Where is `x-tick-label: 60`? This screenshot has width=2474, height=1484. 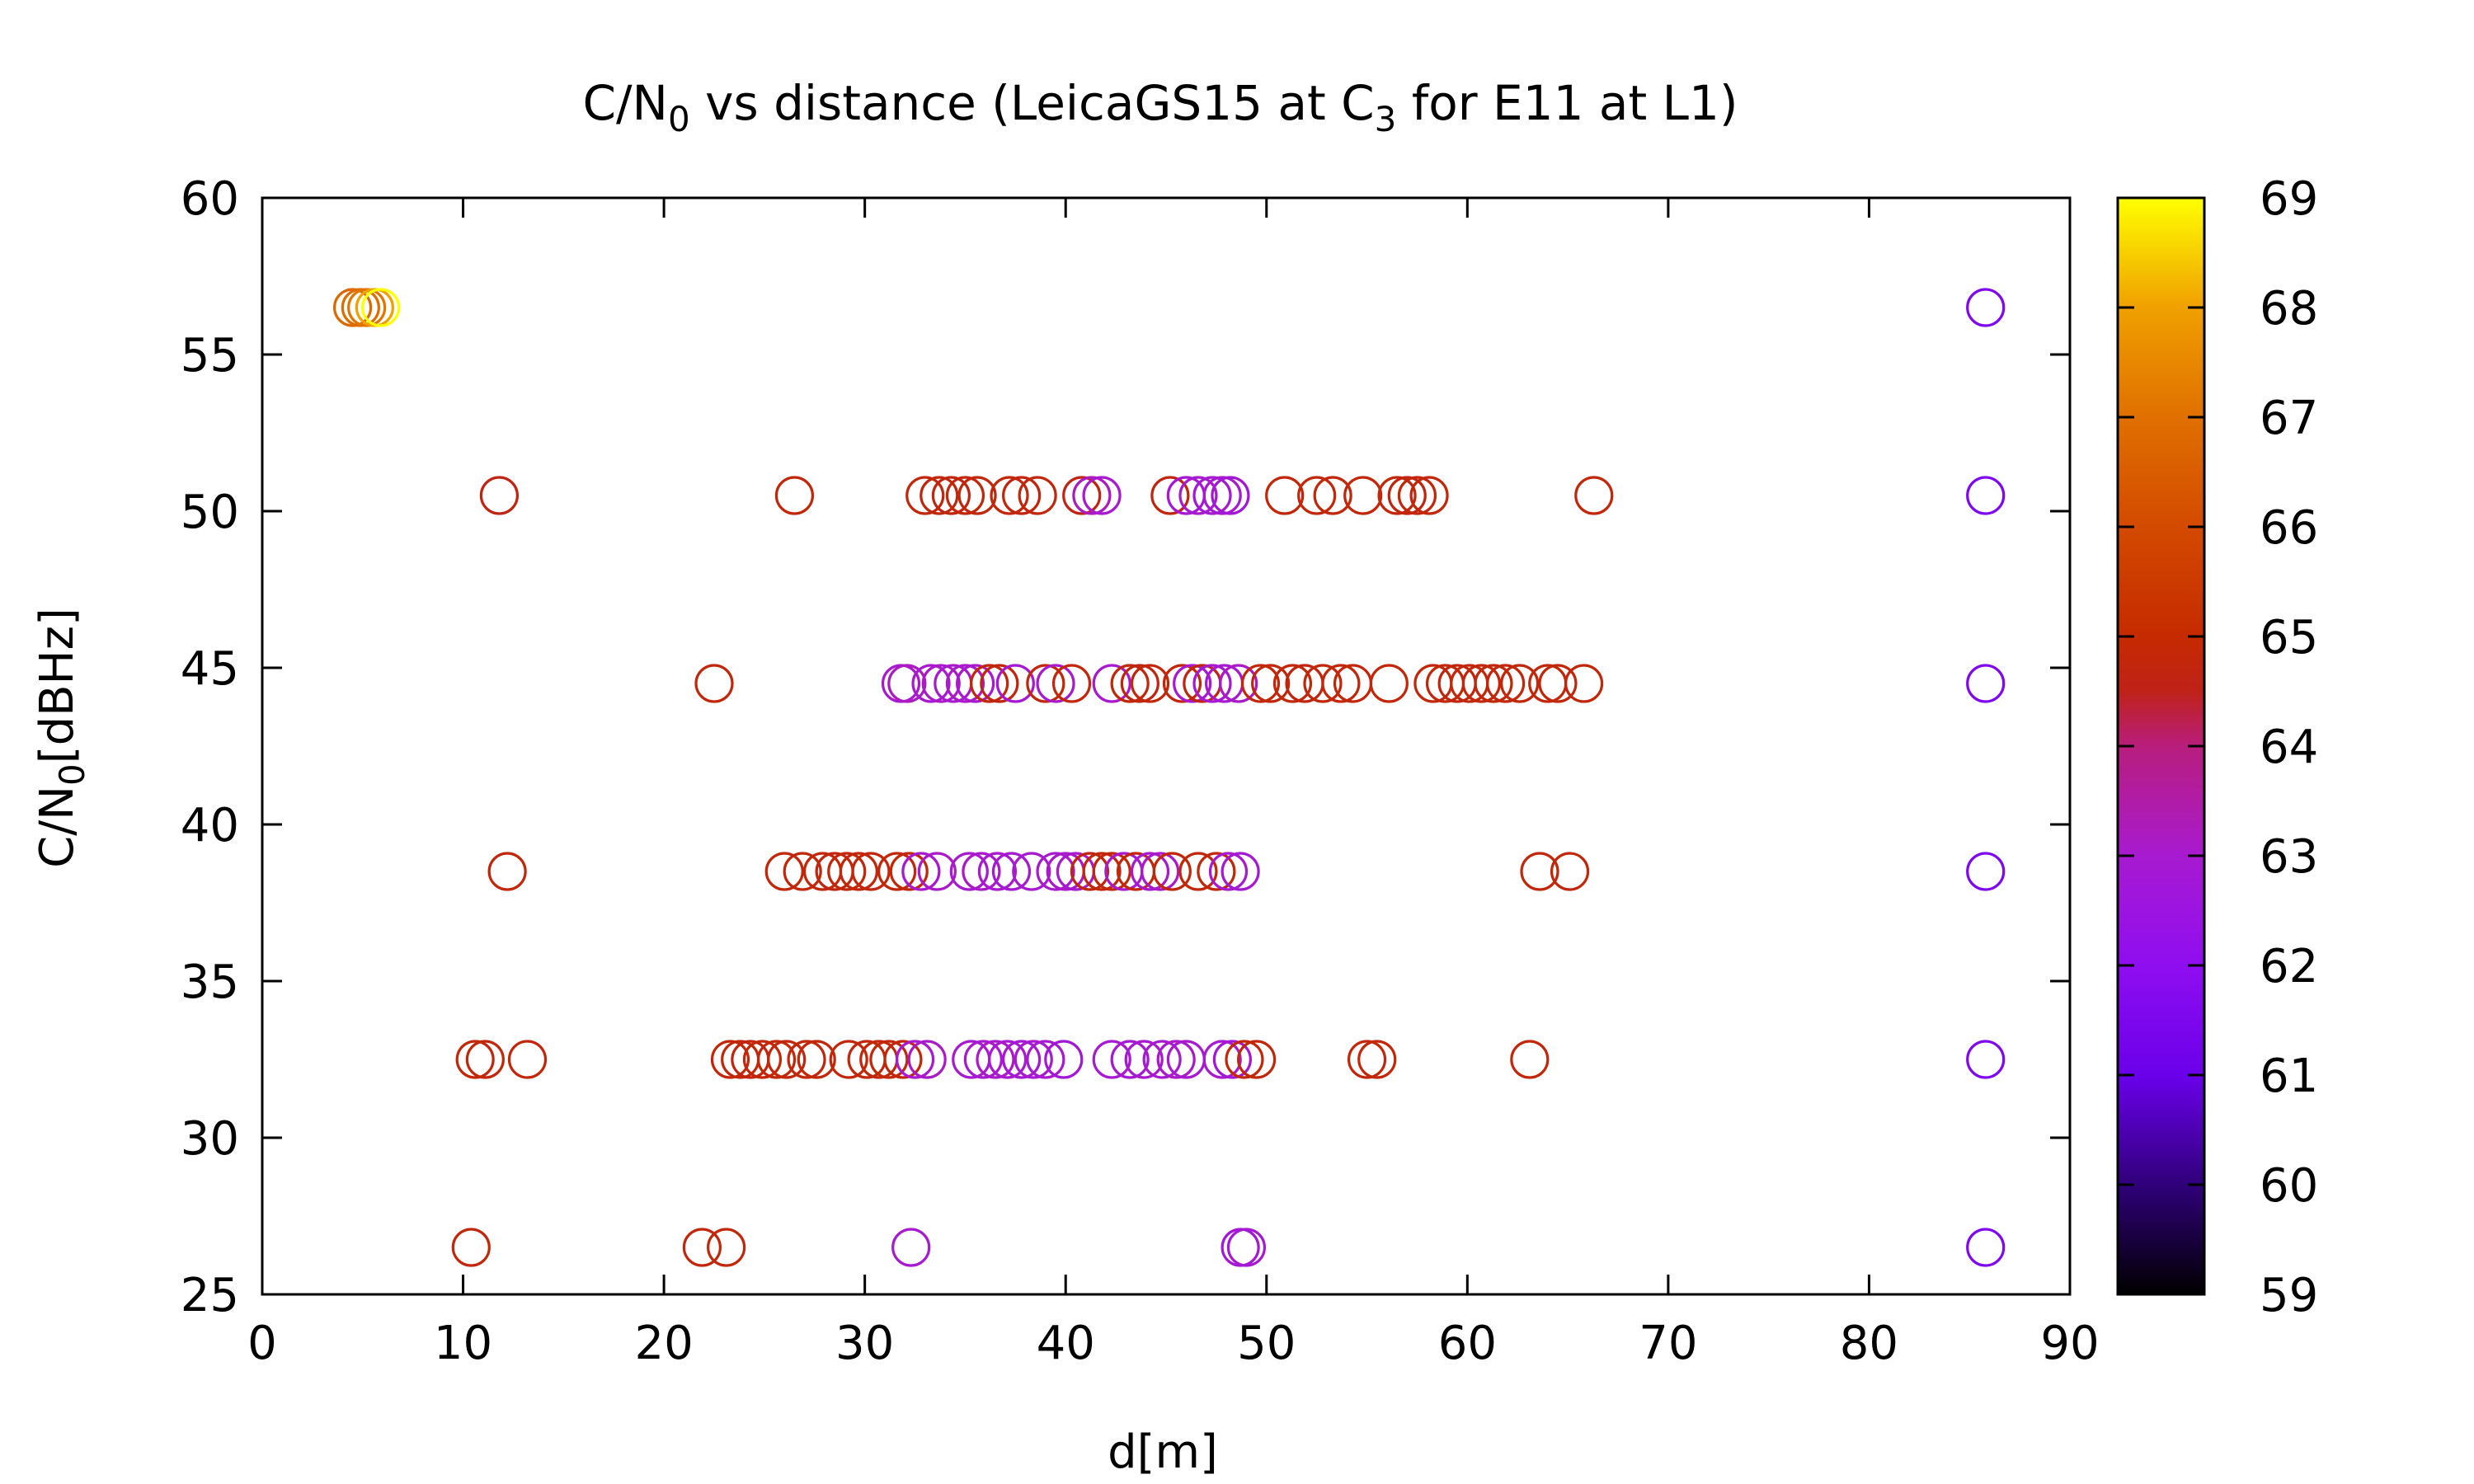 x-tick-label: 60 is located at coordinates (1467, 1343).